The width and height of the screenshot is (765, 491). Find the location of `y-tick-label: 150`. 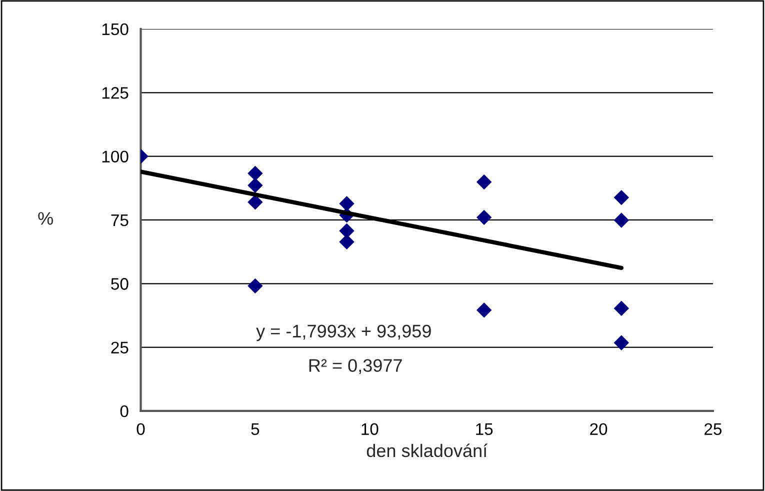

y-tick-label: 150 is located at coordinates (115, 29).